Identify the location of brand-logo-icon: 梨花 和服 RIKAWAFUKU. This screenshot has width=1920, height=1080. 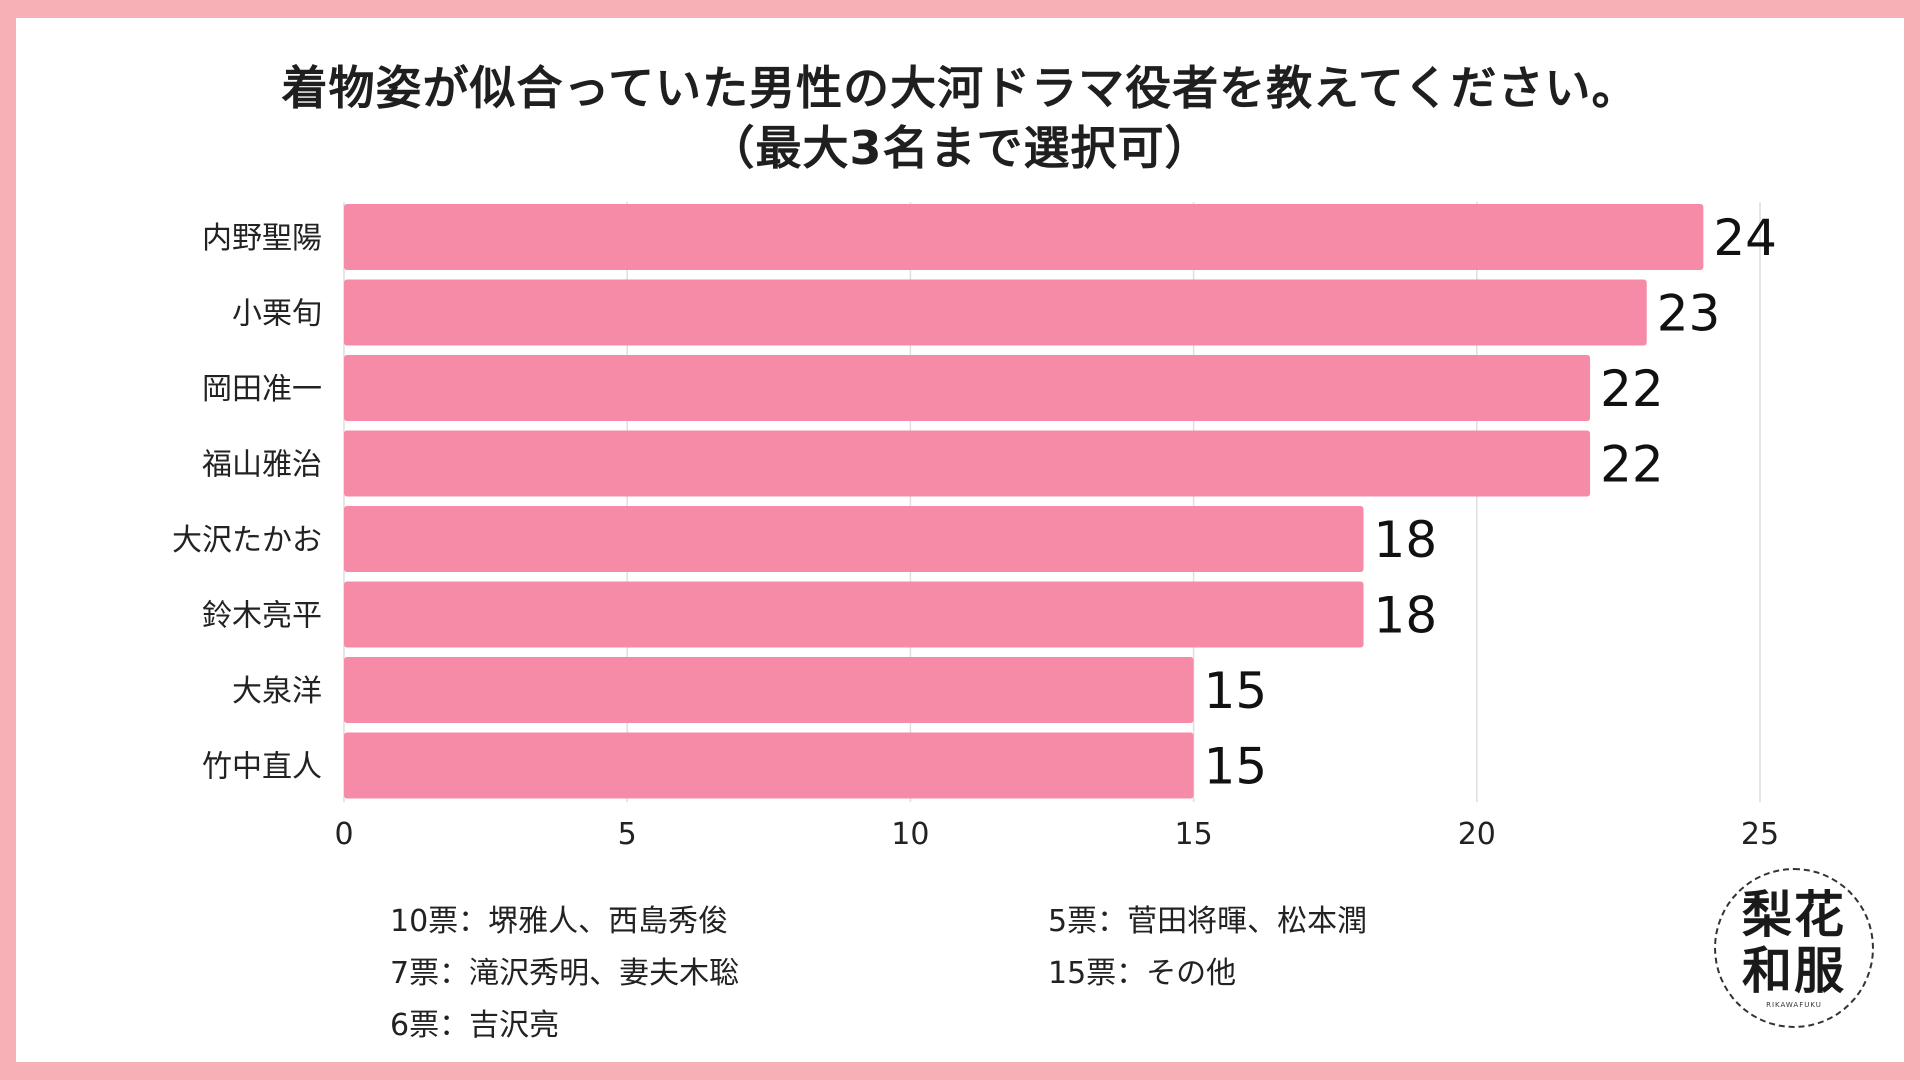
(1794, 948).